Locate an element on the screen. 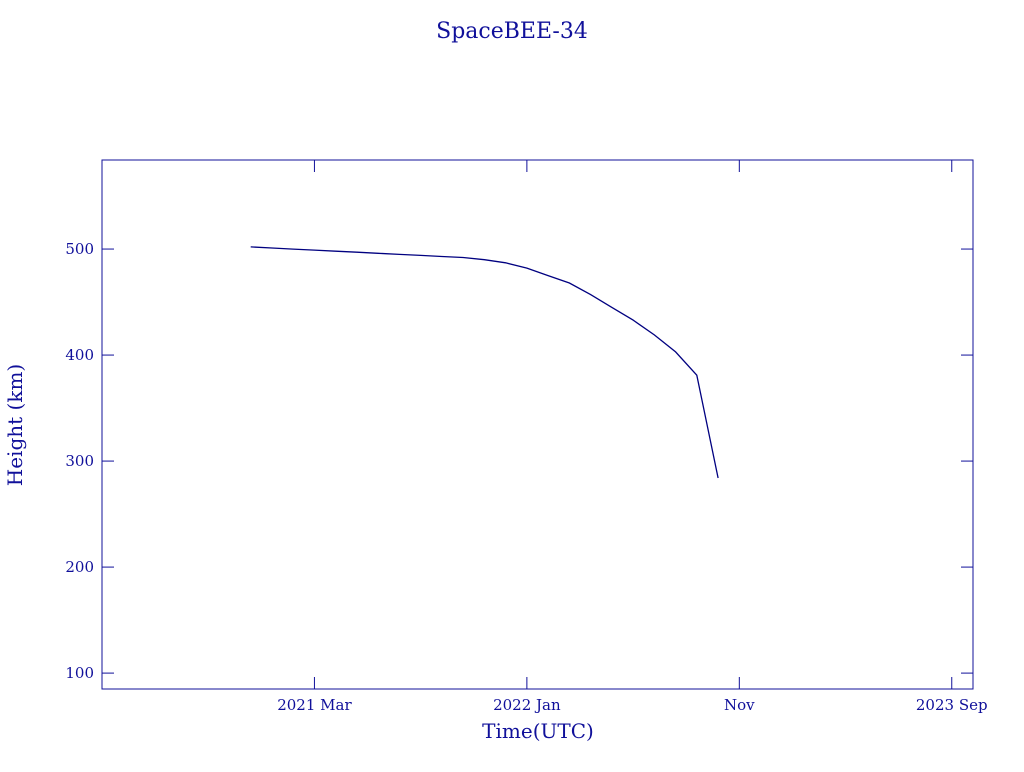 This screenshot has width=1024, height=772. y-tick-label: 200 is located at coordinates (79, 567).